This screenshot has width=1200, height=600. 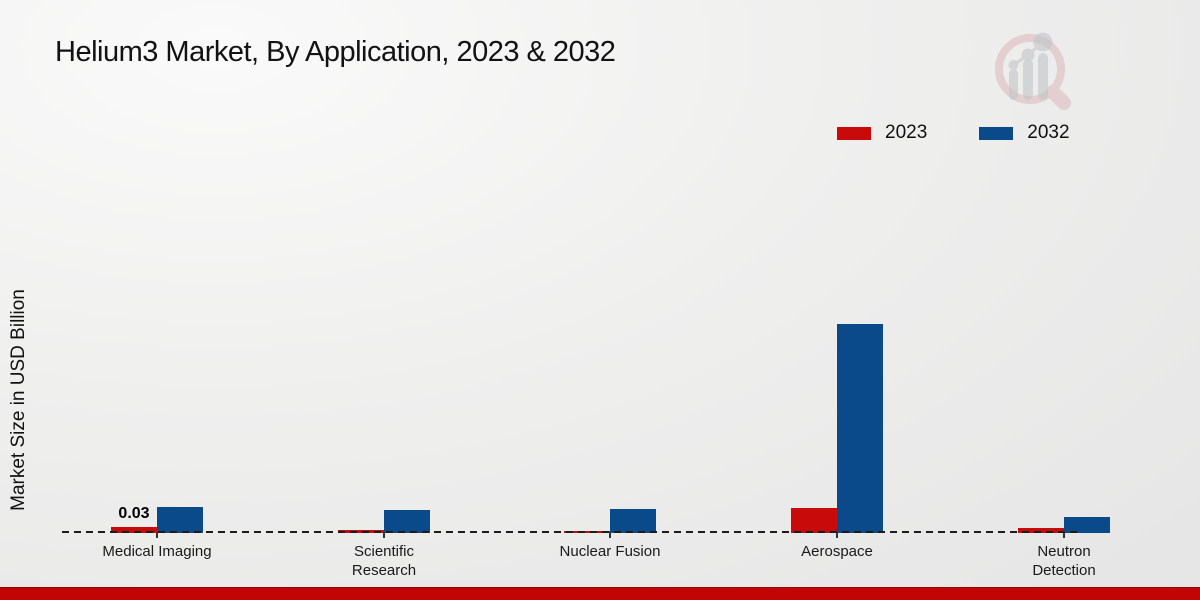 I want to click on bar-2032-nuclear-fusion, so click(x=633, y=521).